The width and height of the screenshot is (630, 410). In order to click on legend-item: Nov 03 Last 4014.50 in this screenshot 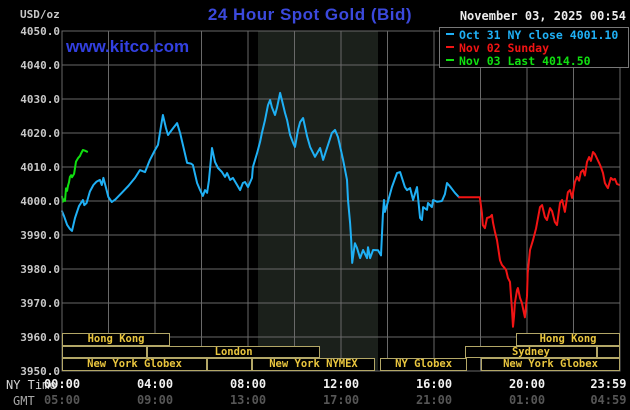, I will do `click(536, 61)`.